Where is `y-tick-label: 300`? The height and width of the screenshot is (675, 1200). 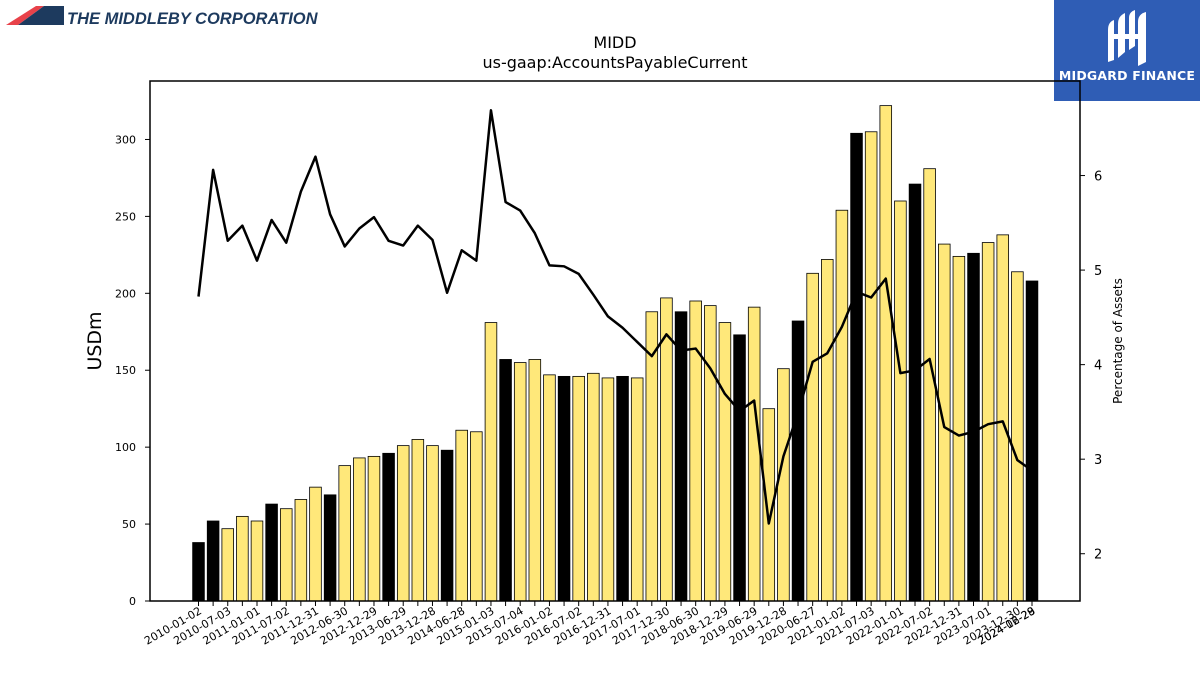 y-tick-label: 300 is located at coordinates (125, 139).